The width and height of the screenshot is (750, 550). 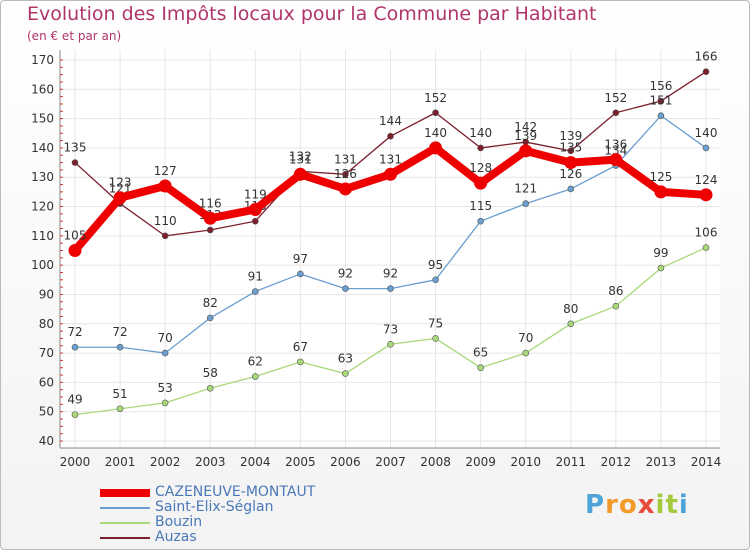 I want to click on x-tick-label: 2010, so click(x=525, y=462).